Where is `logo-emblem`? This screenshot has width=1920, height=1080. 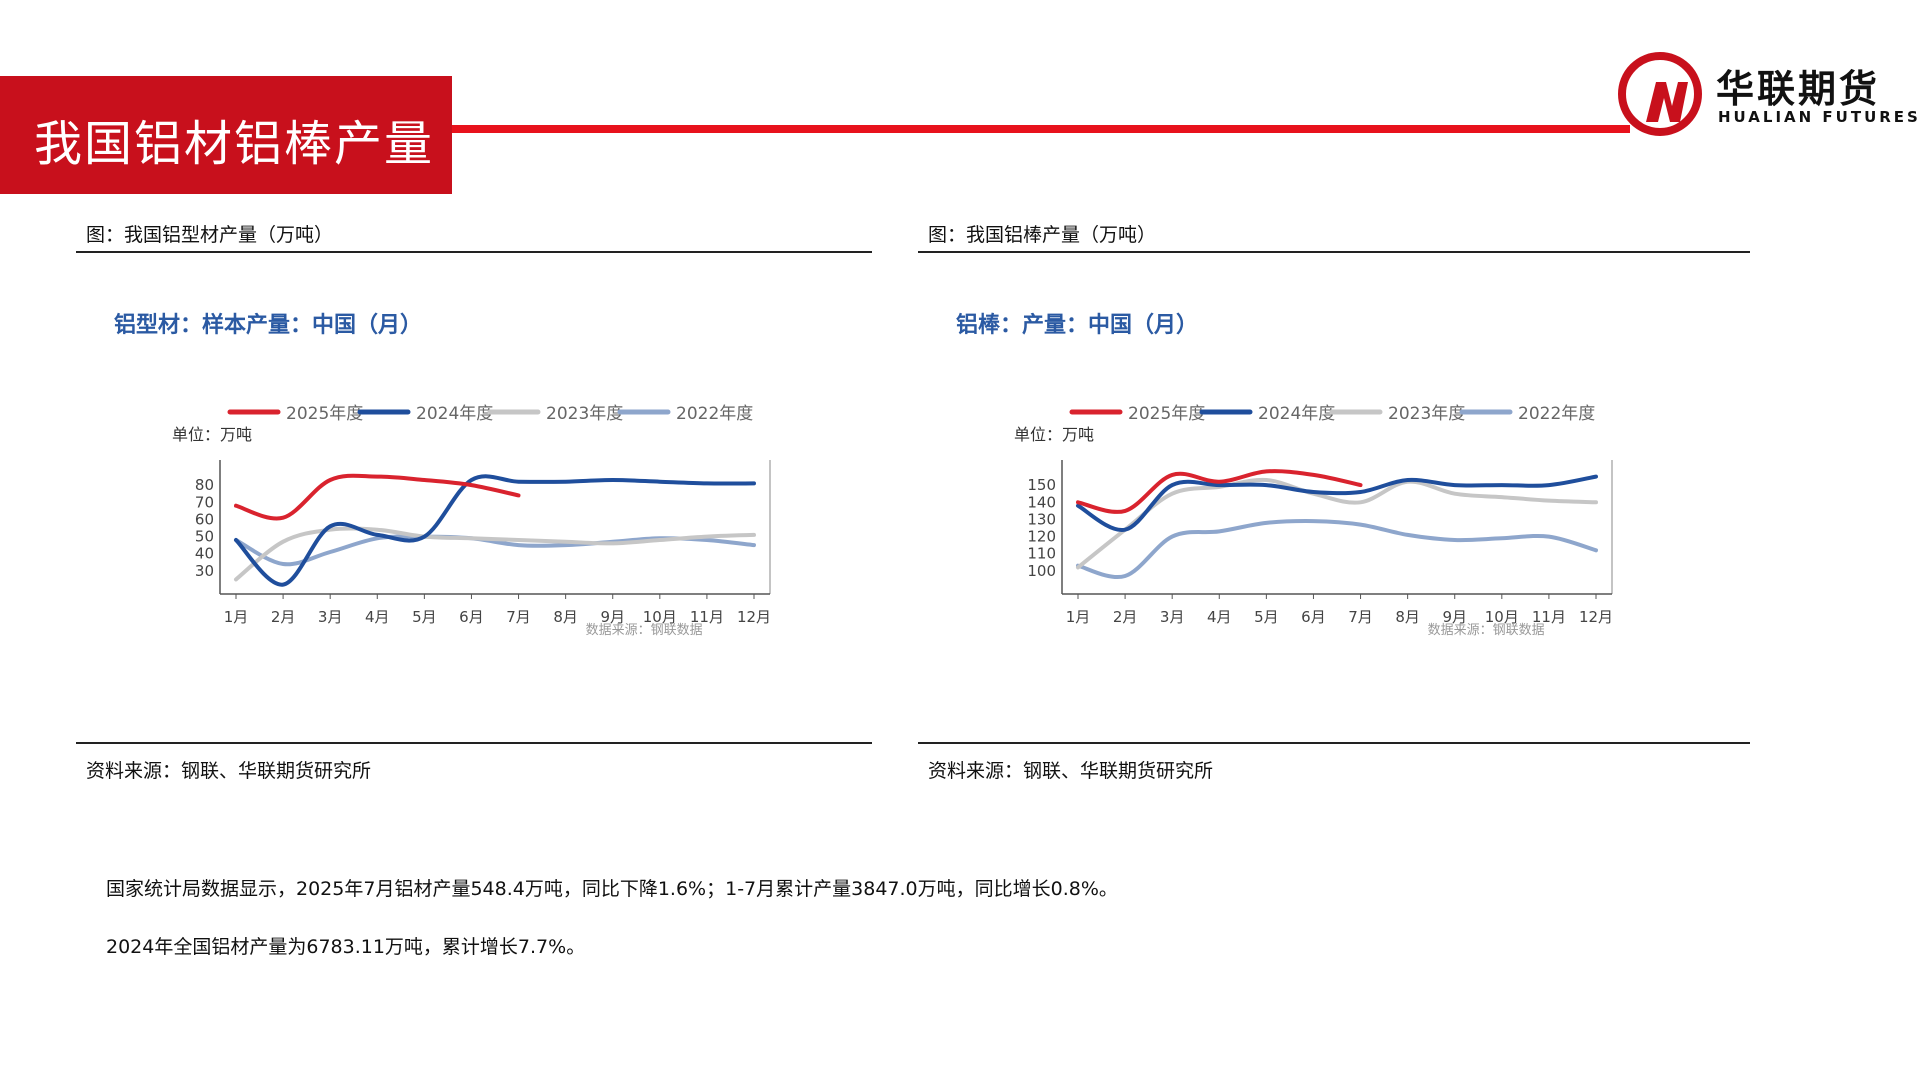 logo-emblem is located at coordinates (1660, 94).